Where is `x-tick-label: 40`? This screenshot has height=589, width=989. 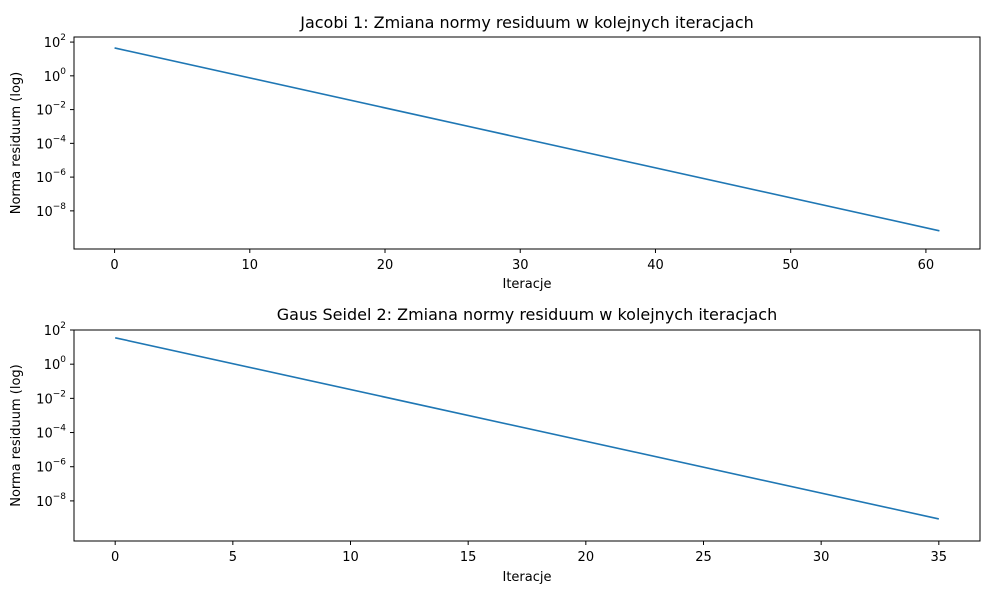
x-tick-label: 40 is located at coordinates (655, 265).